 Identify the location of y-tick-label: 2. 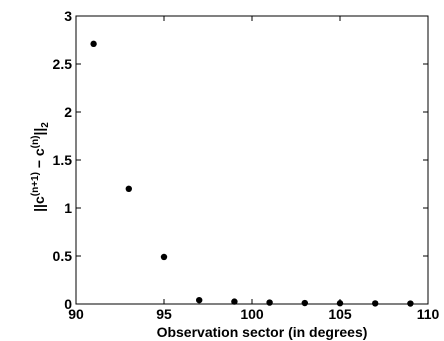
(68, 112).